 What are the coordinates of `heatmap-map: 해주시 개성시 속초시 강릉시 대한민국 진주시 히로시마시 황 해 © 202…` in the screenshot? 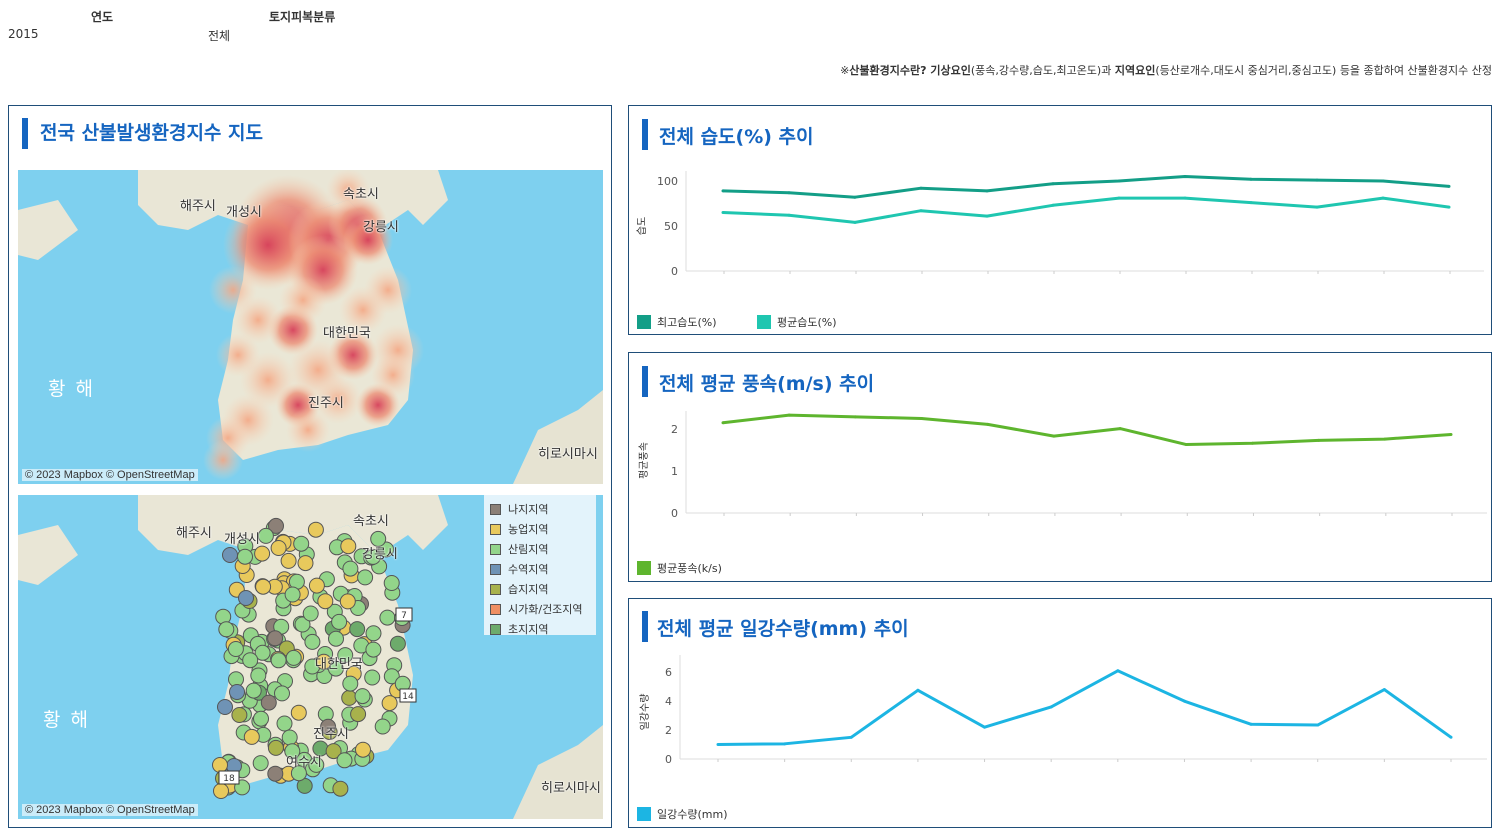 It's located at (310, 327).